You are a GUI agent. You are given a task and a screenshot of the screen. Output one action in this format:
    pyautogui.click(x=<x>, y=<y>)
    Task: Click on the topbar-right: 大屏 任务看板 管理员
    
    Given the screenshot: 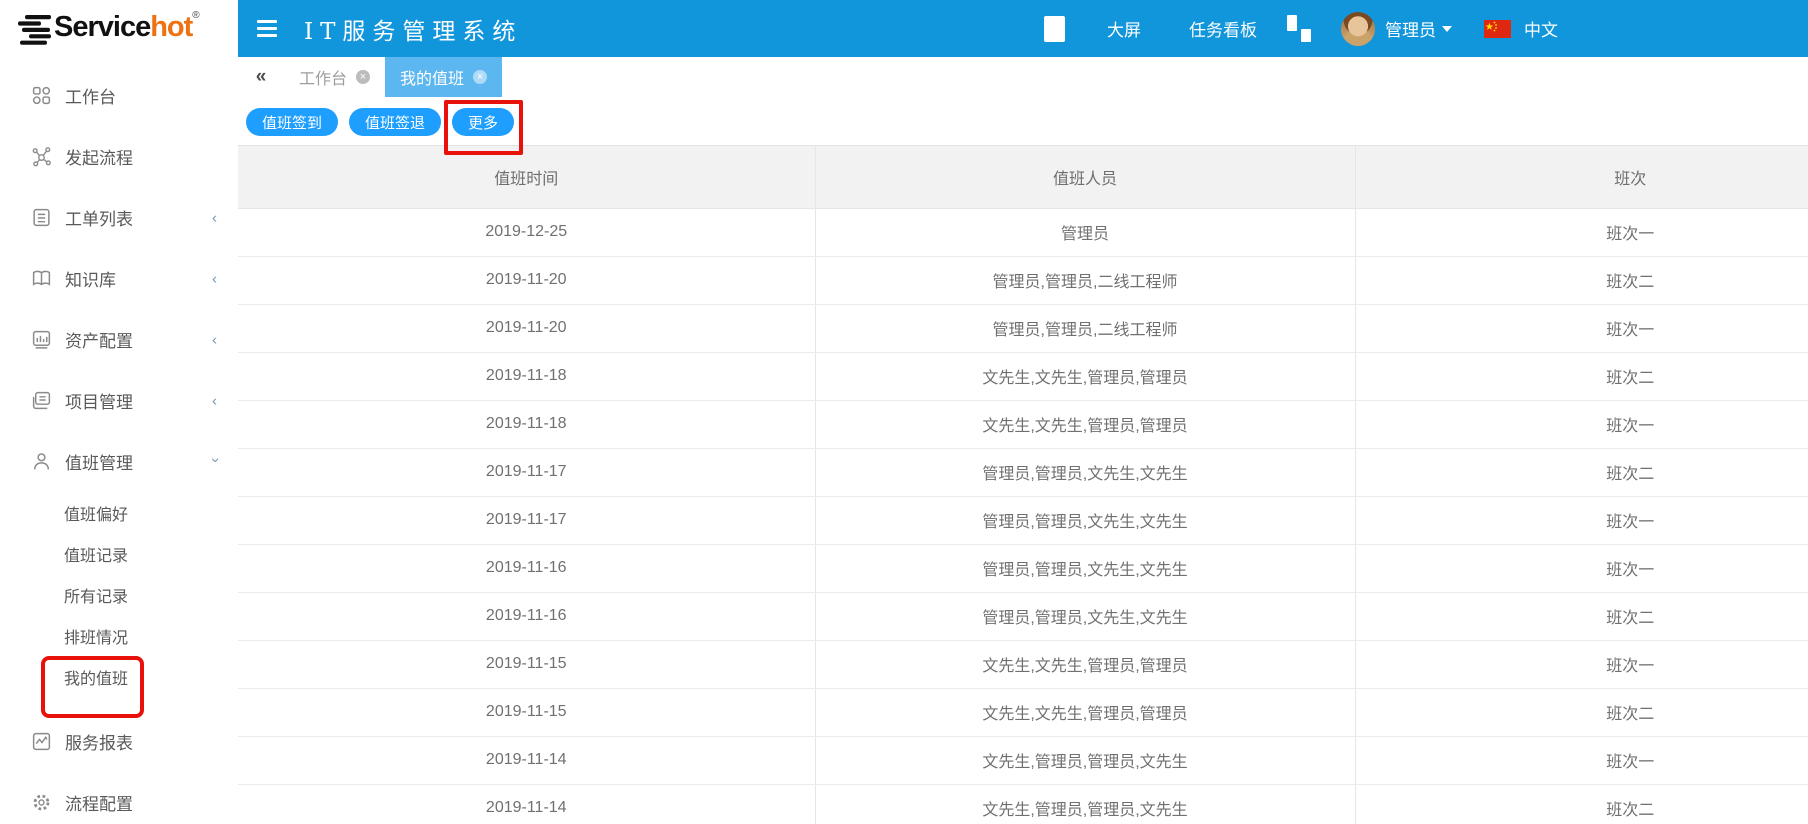 What is the action you would take?
    pyautogui.click(x=1301, y=28)
    